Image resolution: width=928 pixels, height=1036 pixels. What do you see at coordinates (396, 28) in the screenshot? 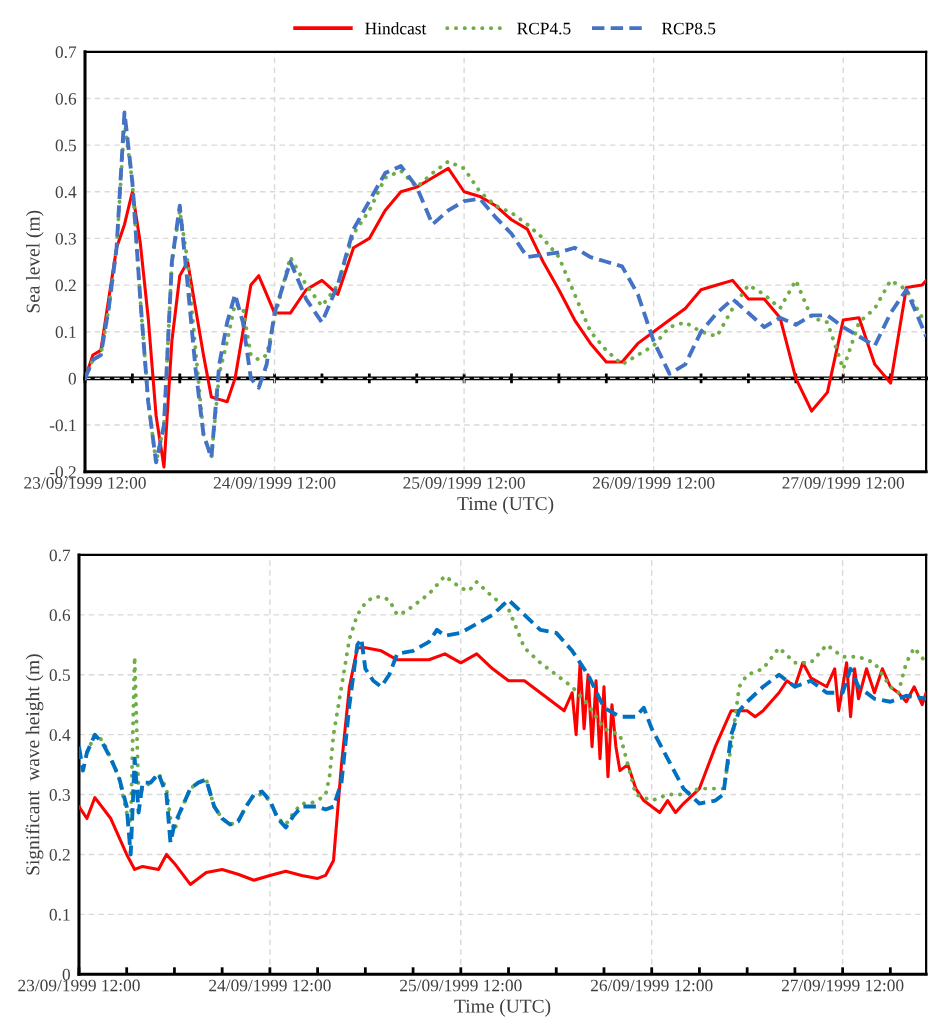
I see `legend-label: Hindcast` at bounding box center [396, 28].